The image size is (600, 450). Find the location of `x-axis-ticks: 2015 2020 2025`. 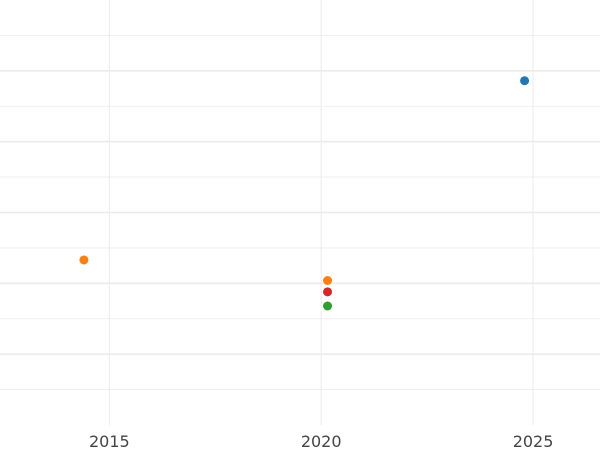

x-axis-ticks: 2015 2020 2025 is located at coordinates (321, 441).